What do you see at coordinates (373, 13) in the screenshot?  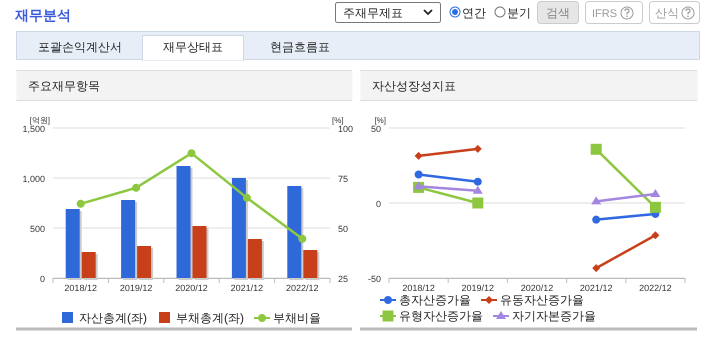 I see `text: 주재무제표` at bounding box center [373, 13].